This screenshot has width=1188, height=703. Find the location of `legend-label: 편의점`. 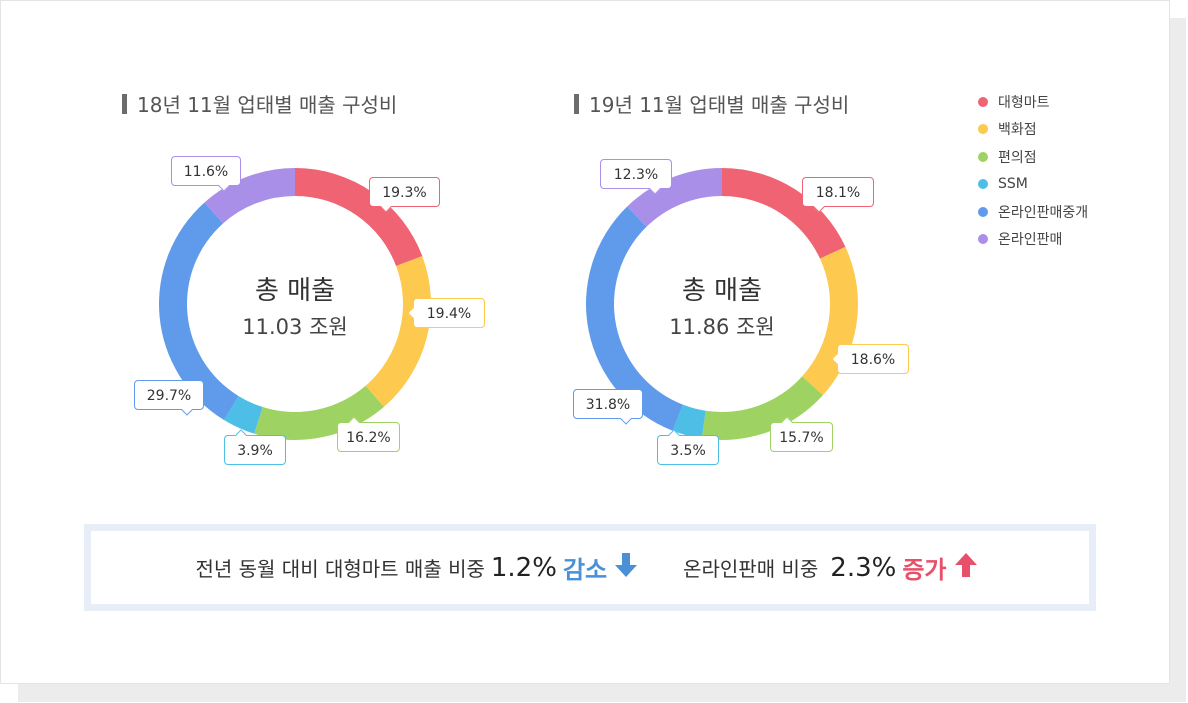

legend-label: 편의점 is located at coordinates (1017, 157).